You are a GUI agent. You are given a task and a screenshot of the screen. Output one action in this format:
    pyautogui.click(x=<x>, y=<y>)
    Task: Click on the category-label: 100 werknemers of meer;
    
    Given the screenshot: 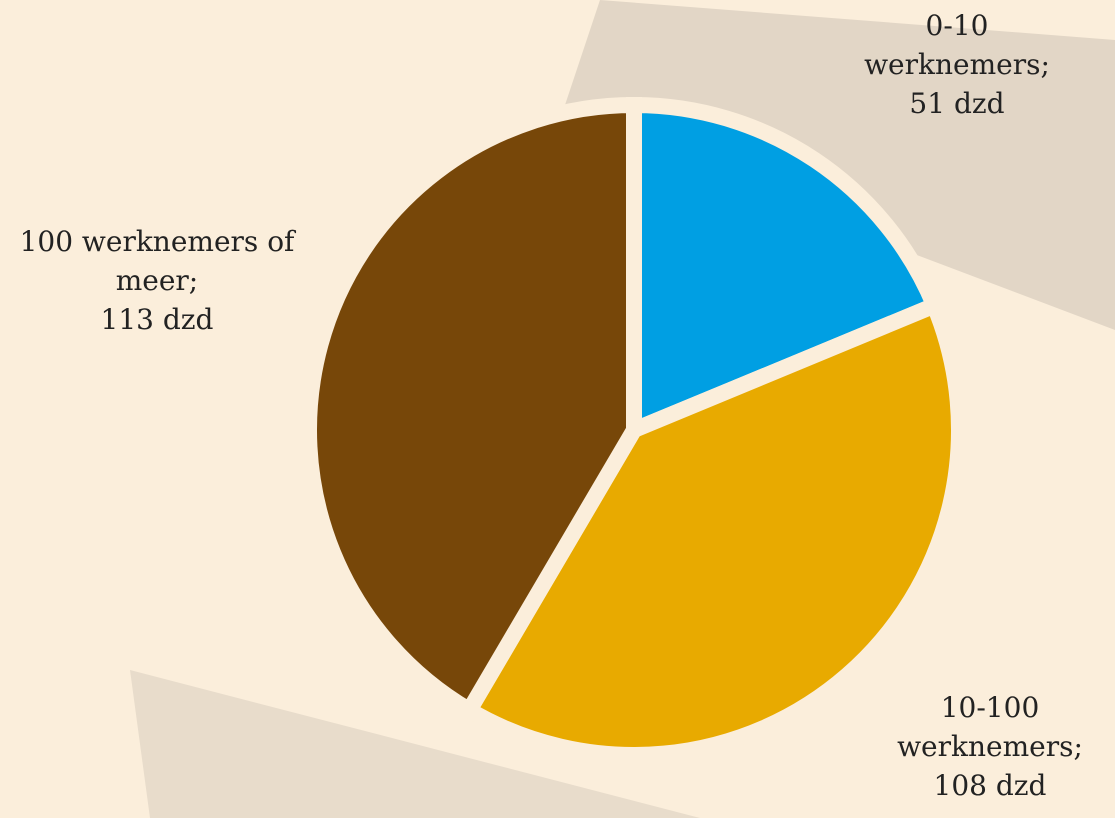 What is the action you would take?
    pyautogui.click(x=157, y=261)
    